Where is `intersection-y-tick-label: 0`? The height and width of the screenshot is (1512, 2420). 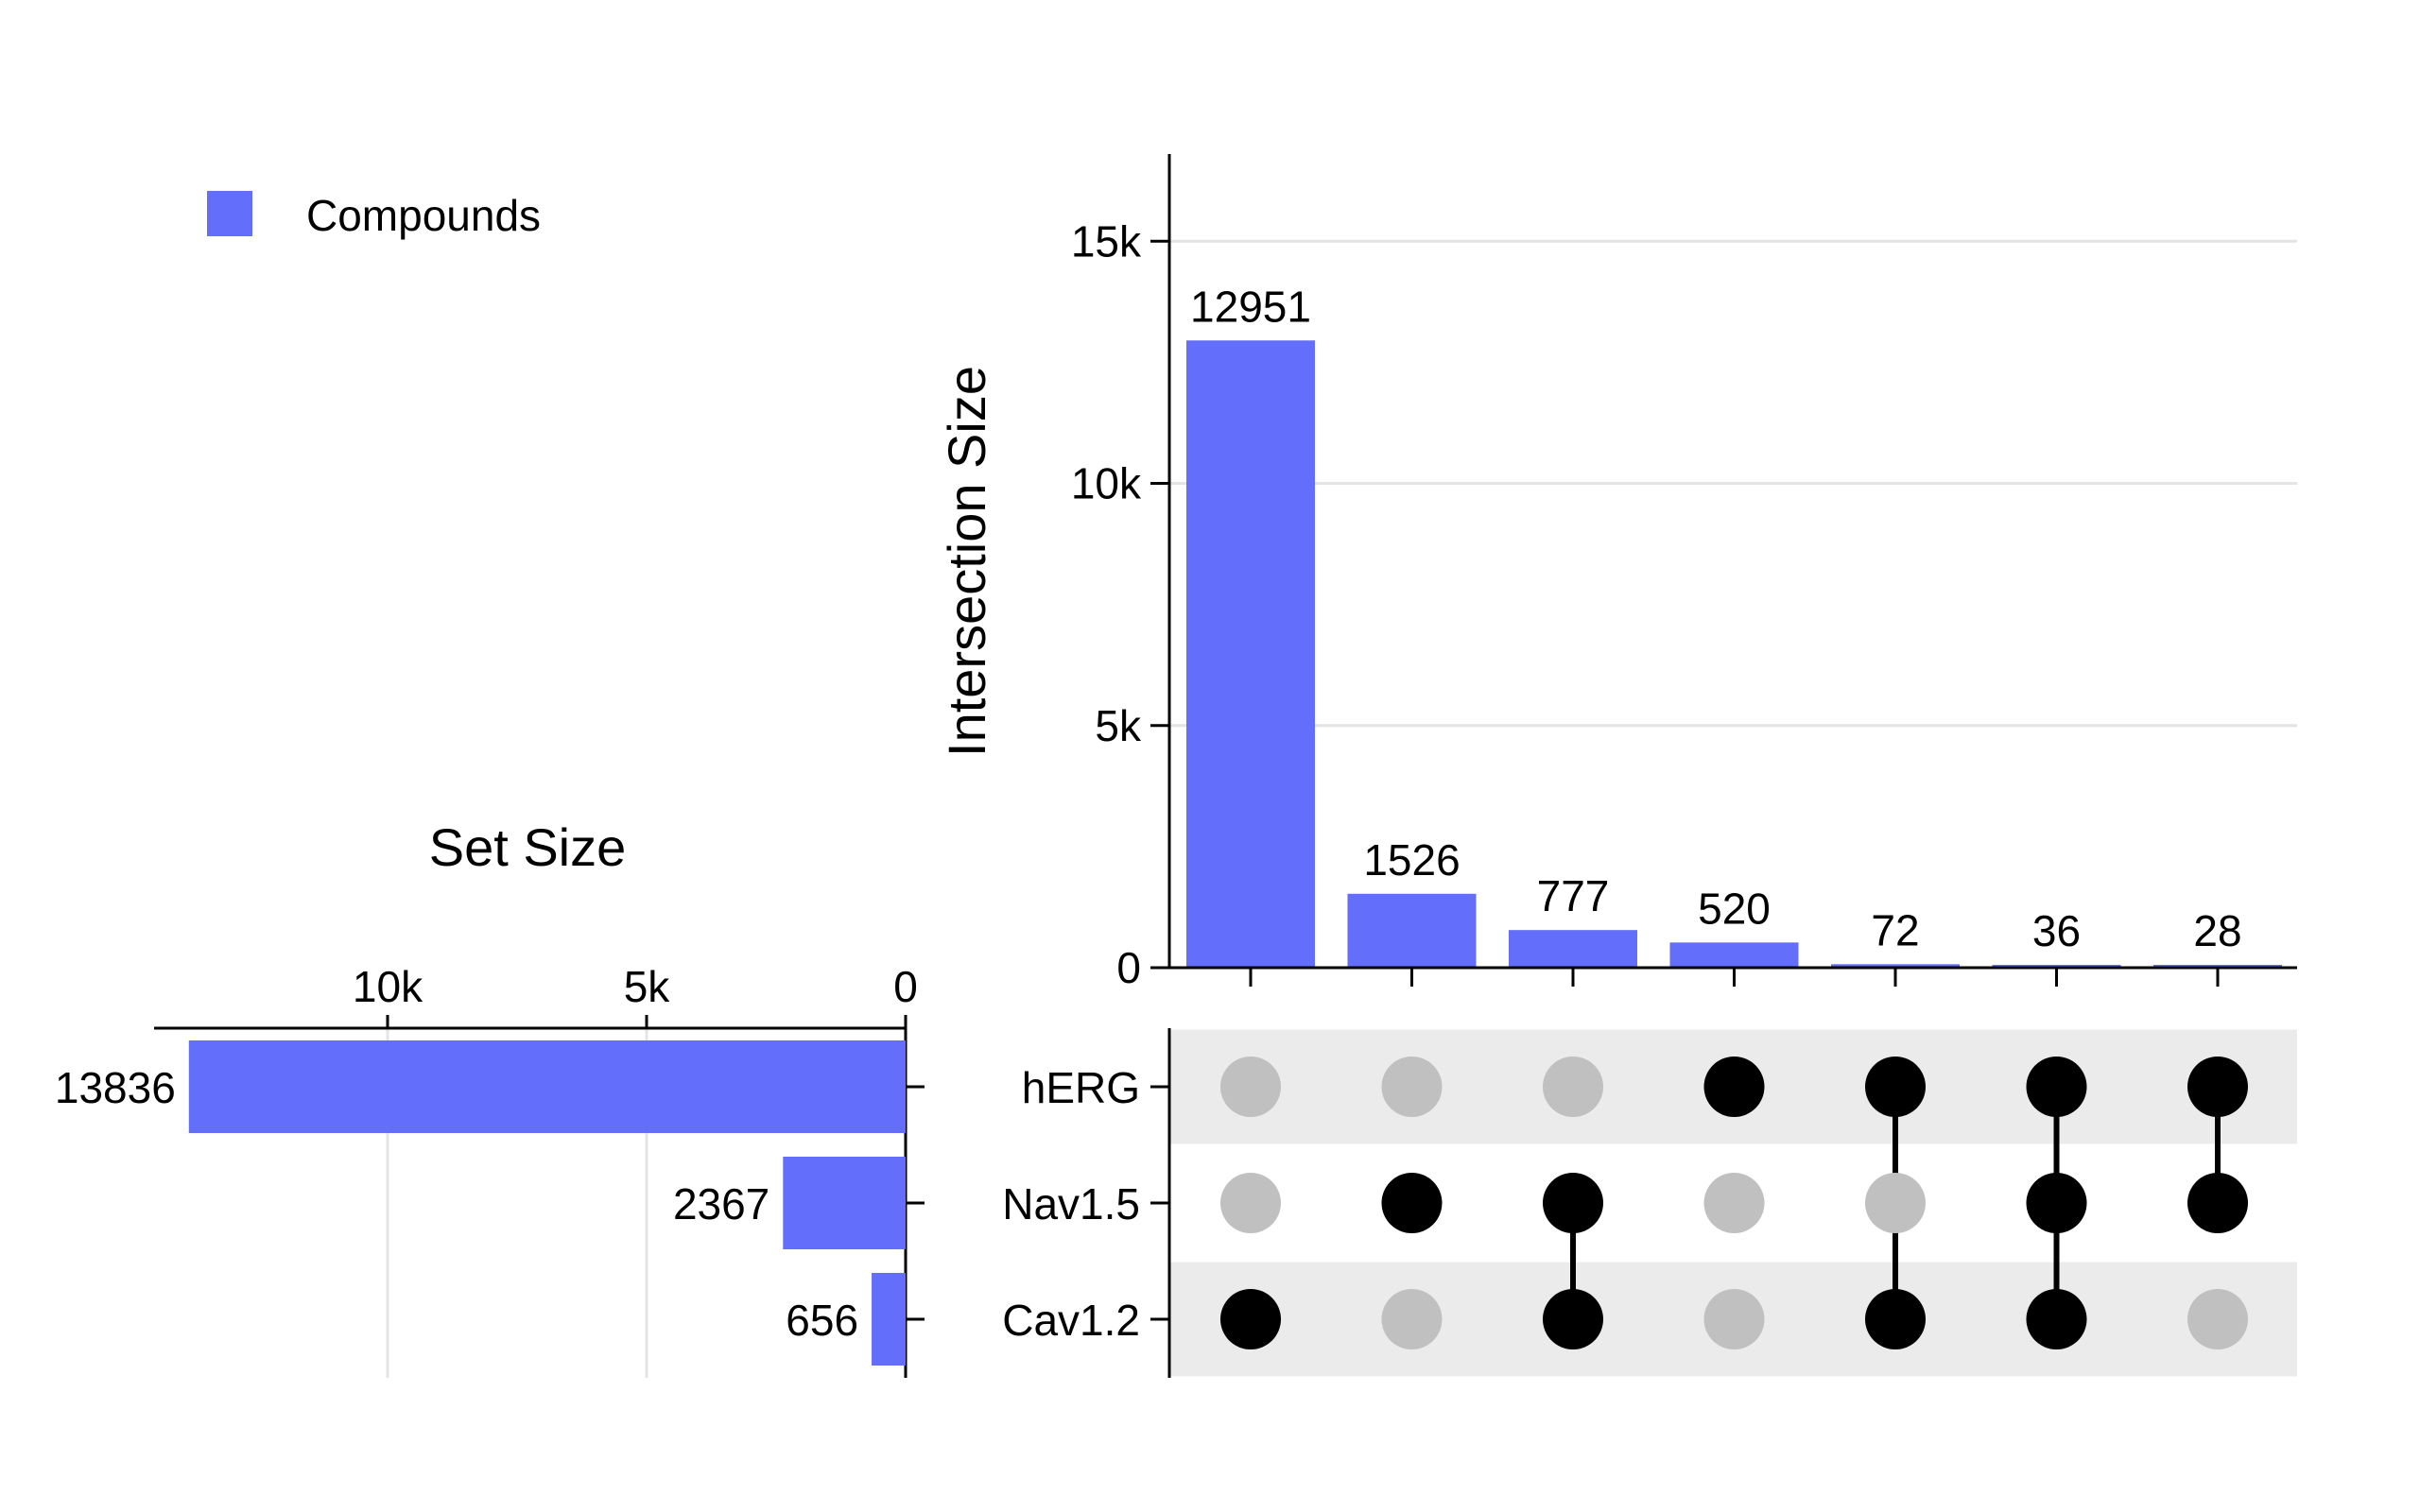
intersection-y-tick-label: 0 is located at coordinates (1128, 967).